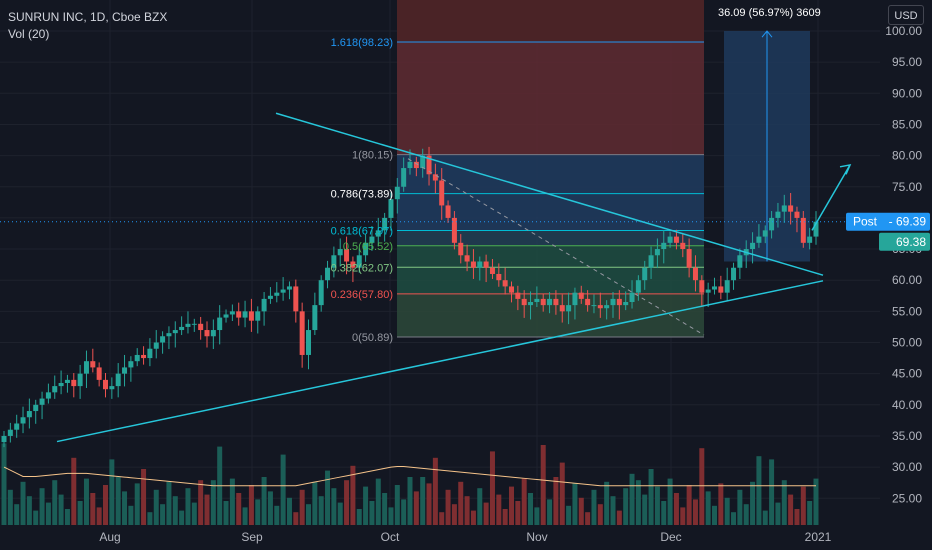 Image resolution: width=932 pixels, height=550 pixels. I want to click on fib-zone, so click(550, 98).